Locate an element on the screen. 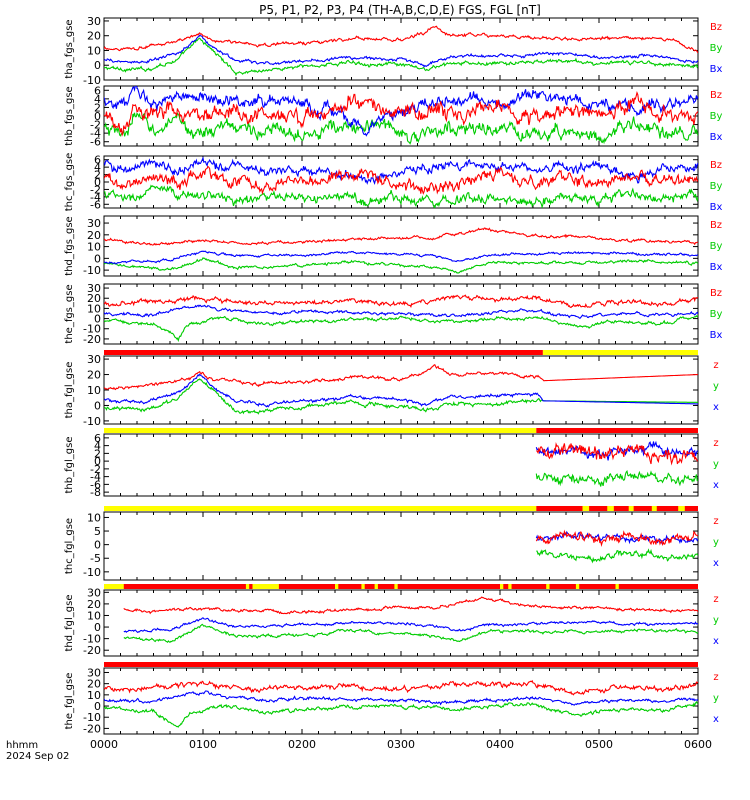 This screenshot has height=800, width=750. panel-label: the_fgs_gse is located at coordinates (69, 313).